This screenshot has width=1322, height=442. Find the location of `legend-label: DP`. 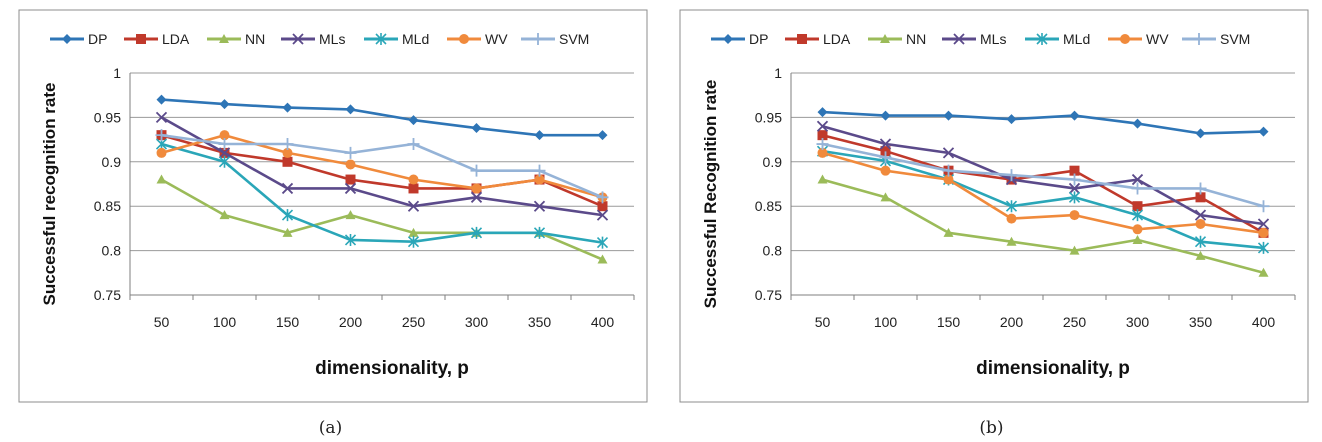

legend-label: DP is located at coordinates (758, 39).